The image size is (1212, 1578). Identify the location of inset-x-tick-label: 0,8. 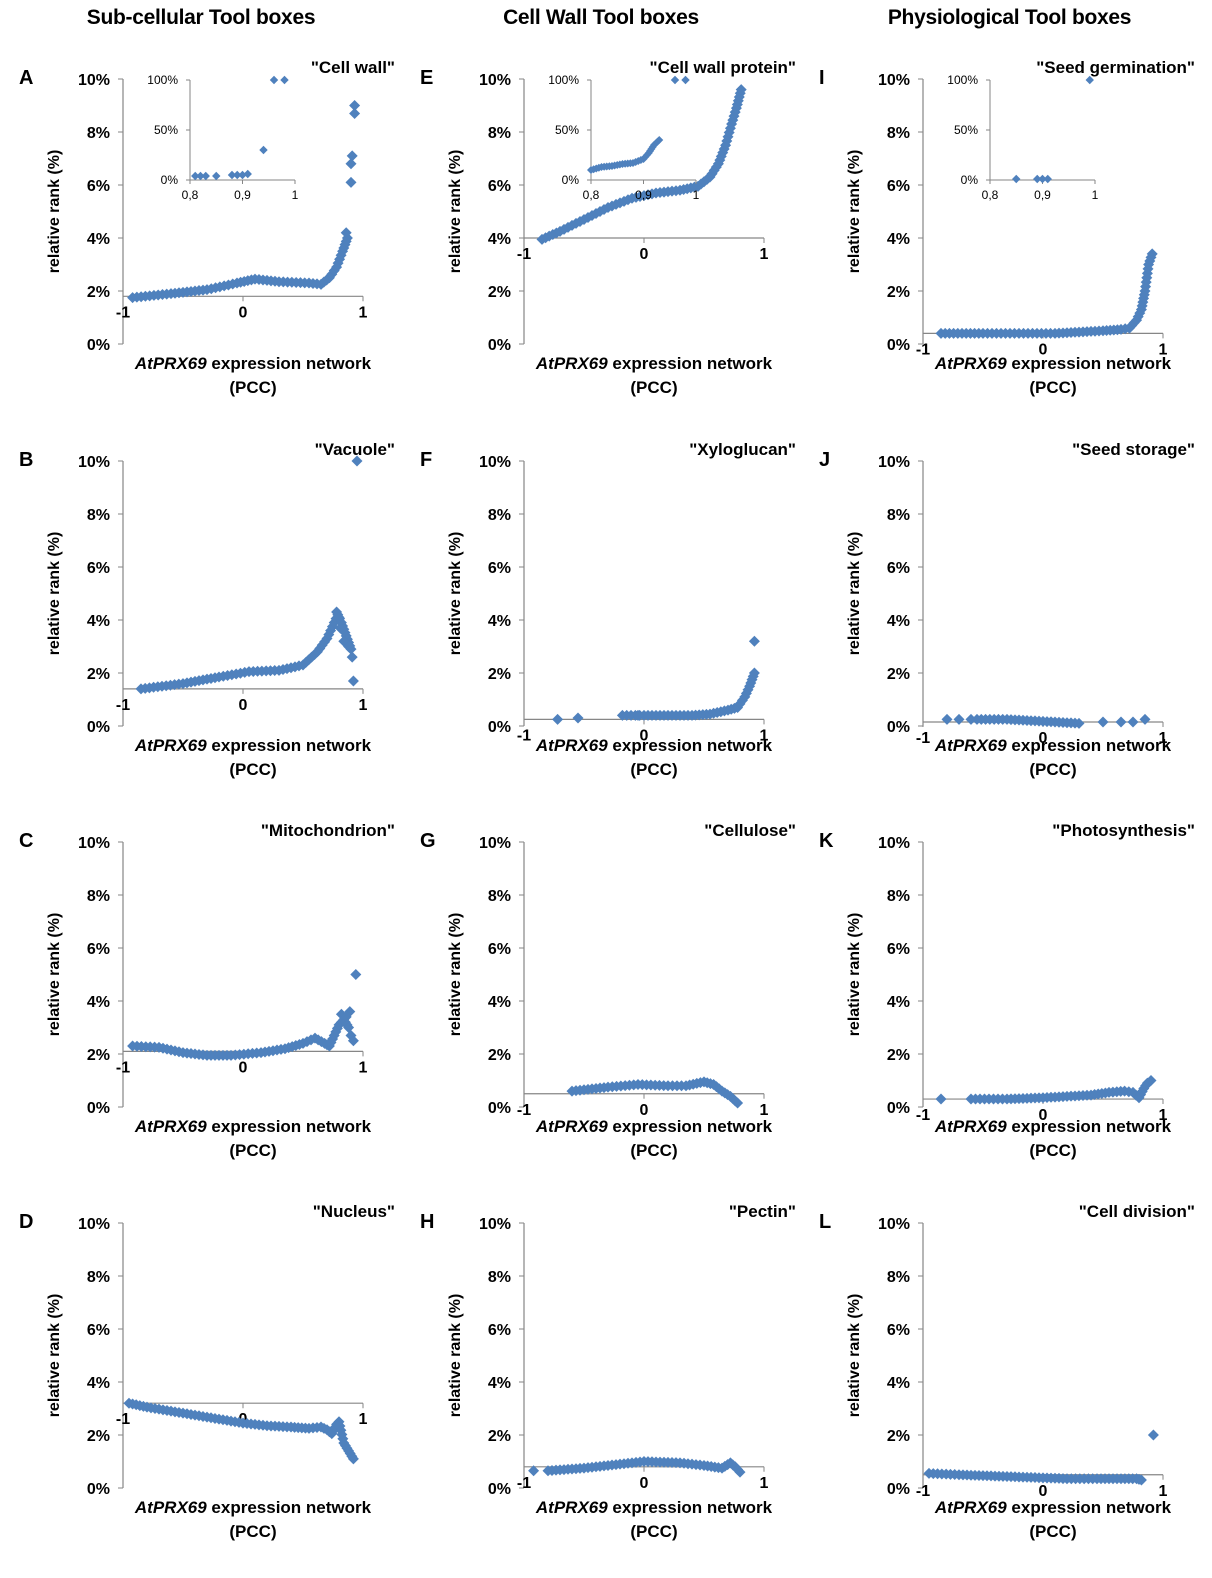
(190, 195).